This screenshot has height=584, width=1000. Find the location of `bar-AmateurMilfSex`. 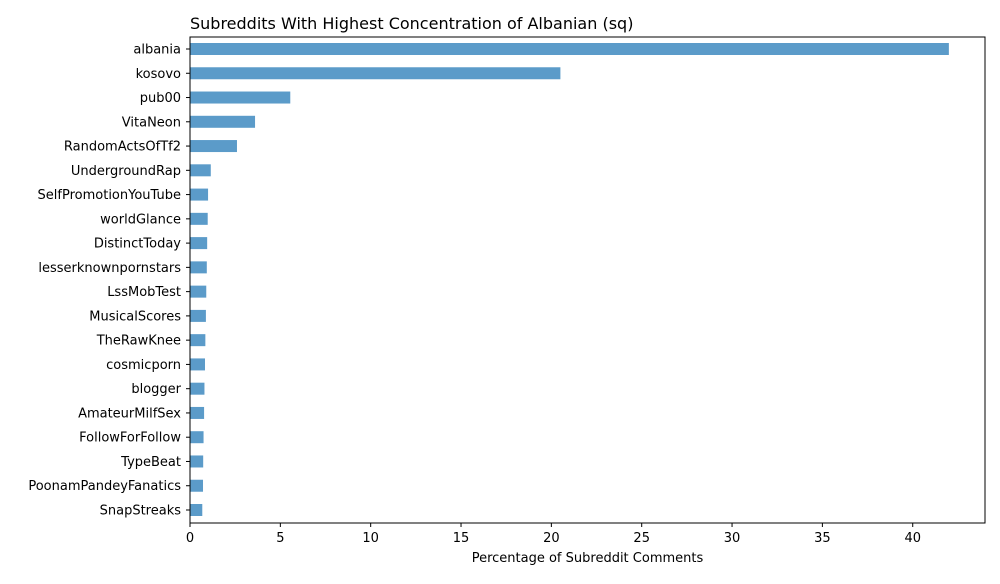

bar-AmateurMilfSex is located at coordinates (197, 412).